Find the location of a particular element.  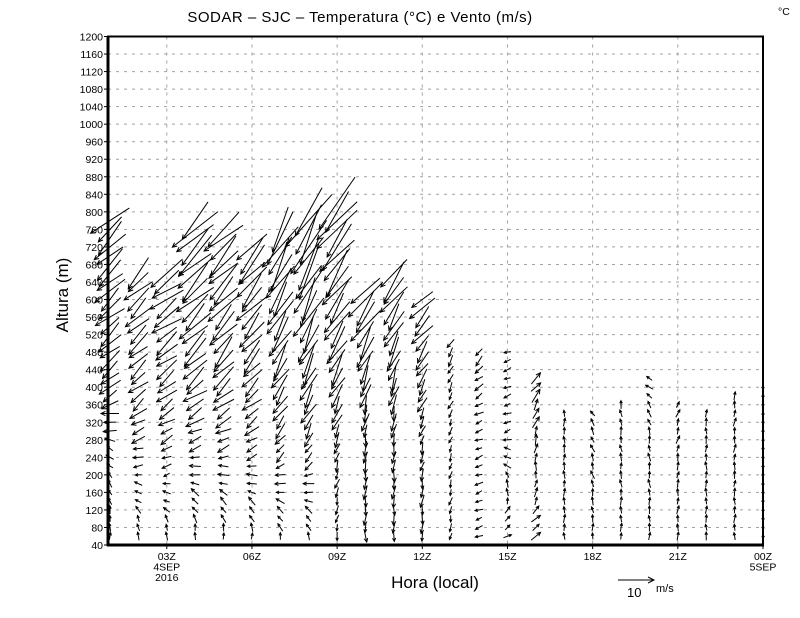

vector-legend: 10 m/s is located at coordinates (646, 588).